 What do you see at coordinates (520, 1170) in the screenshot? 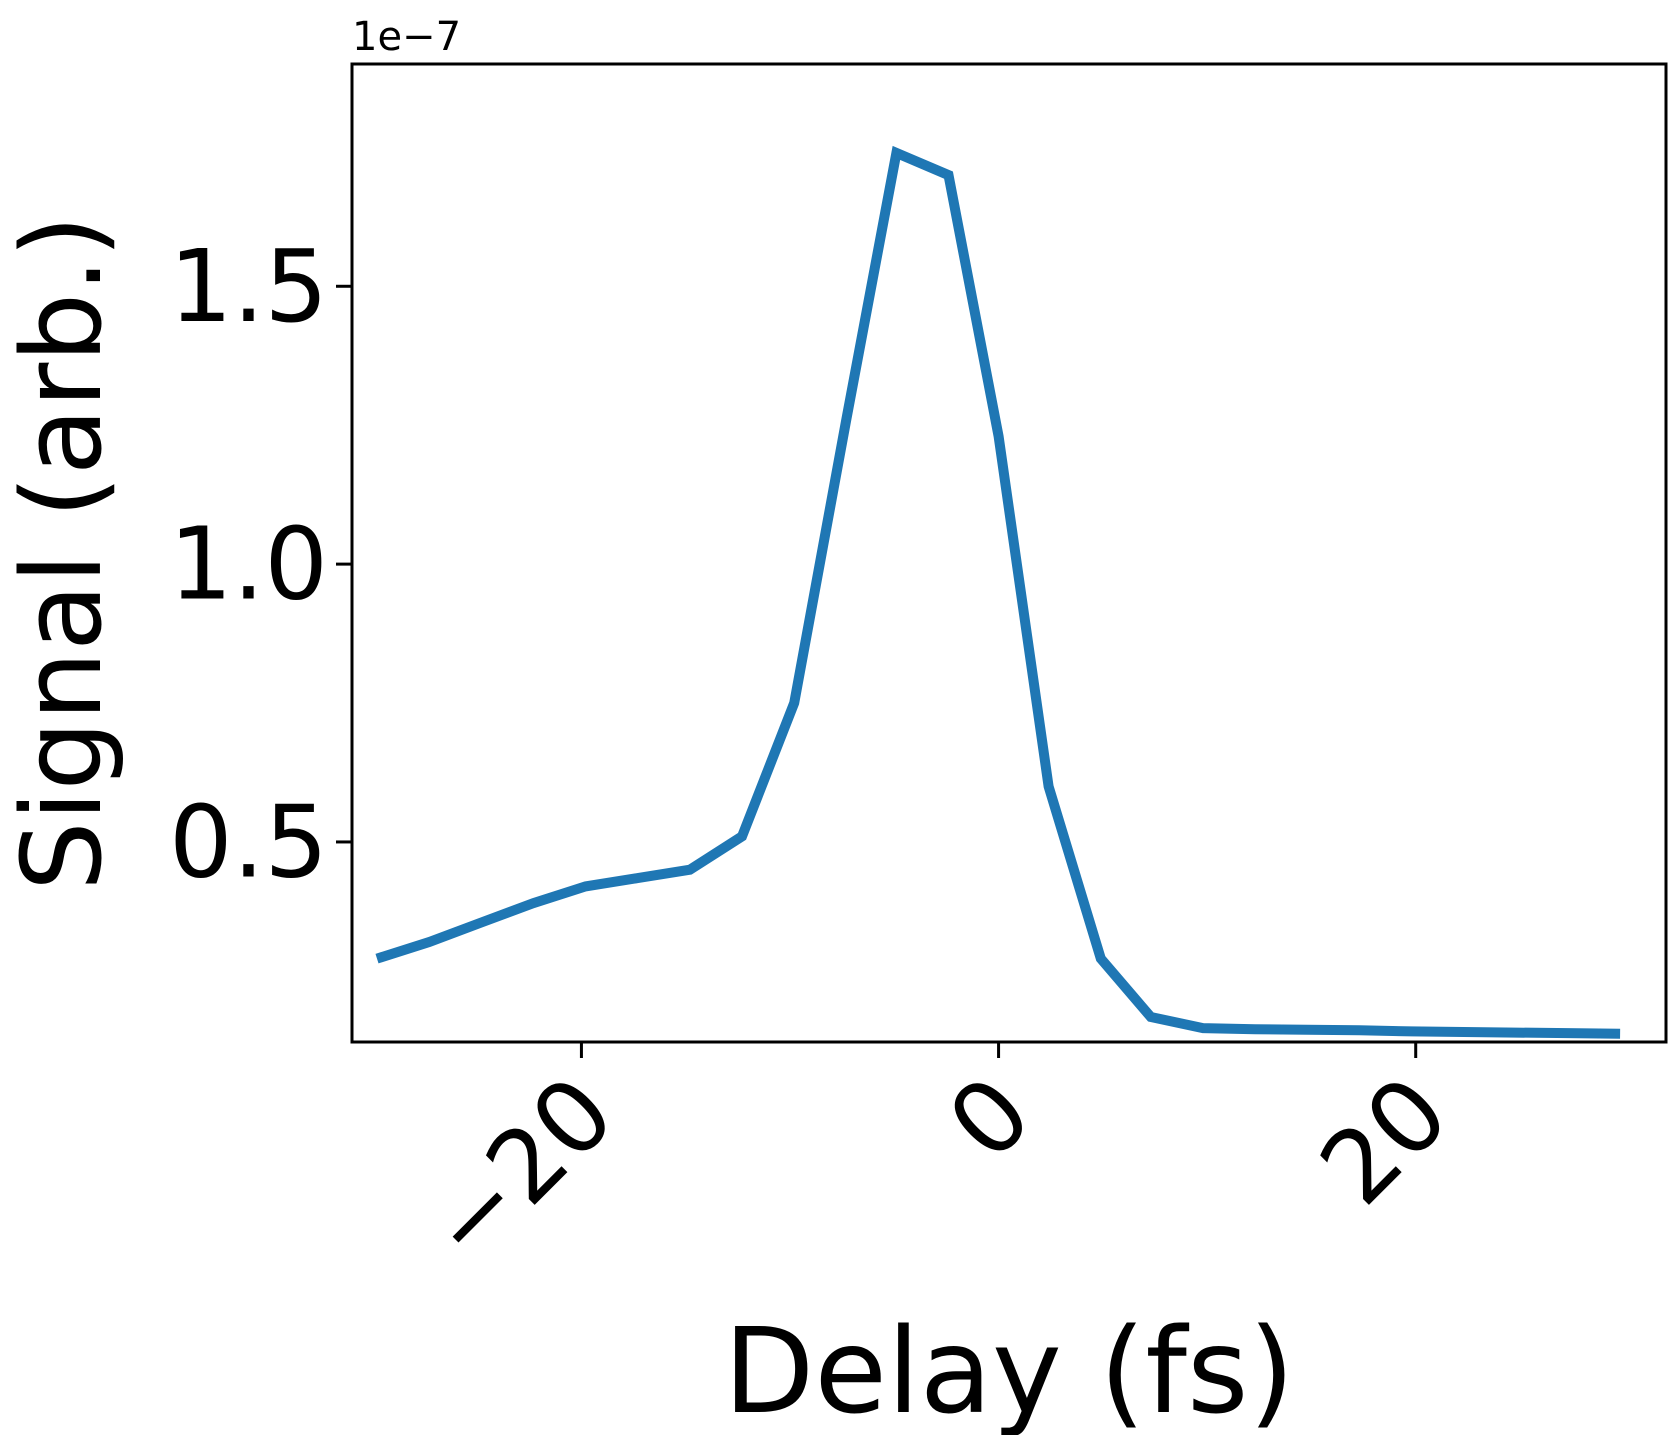
I see `x-tick-label: −20` at bounding box center [520, 1170].